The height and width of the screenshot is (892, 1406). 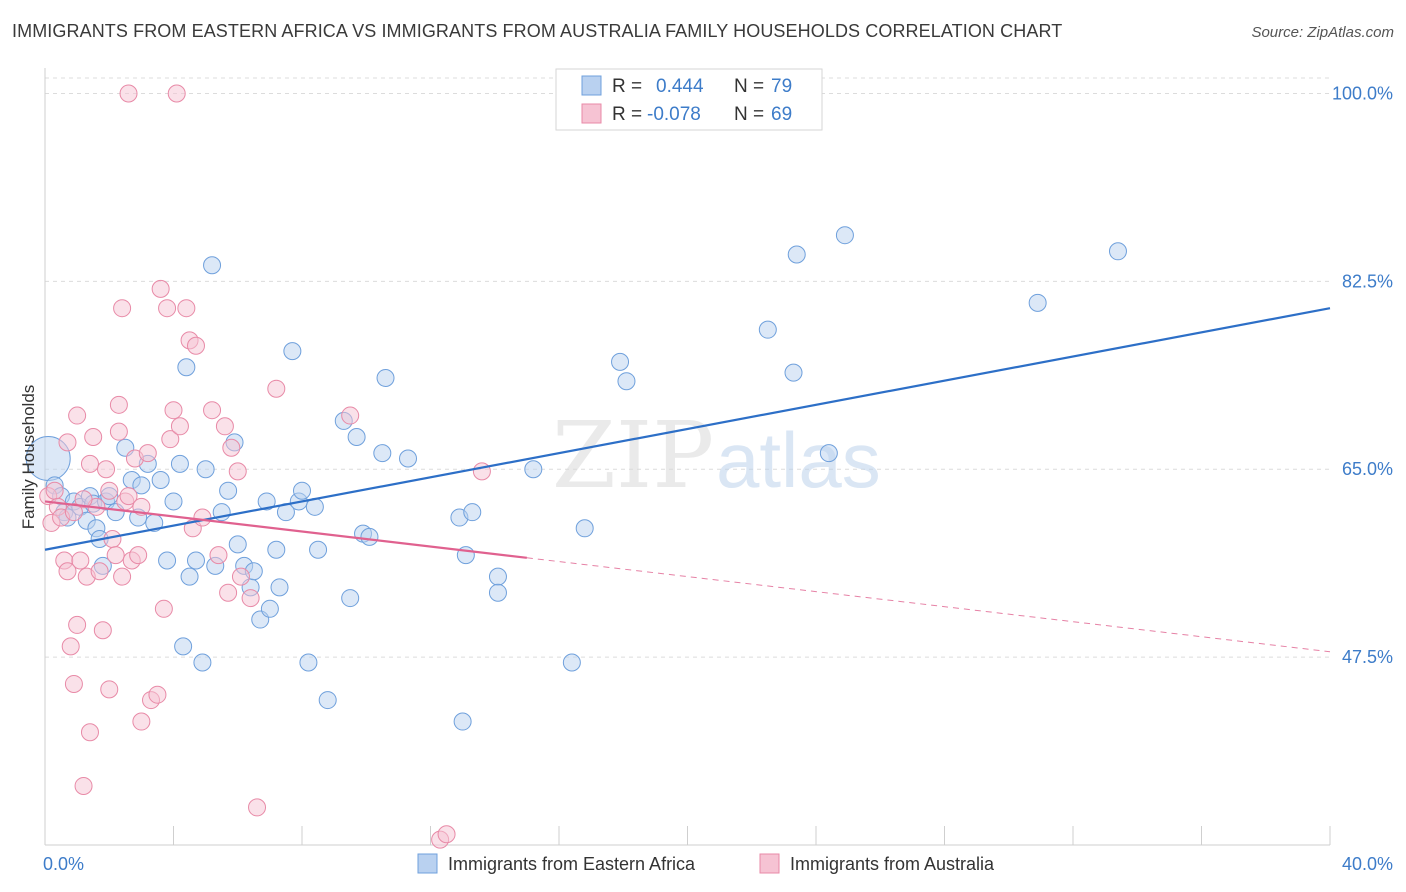 I want to click on watermark: ZIP atlas, so click(x=716, y=455).